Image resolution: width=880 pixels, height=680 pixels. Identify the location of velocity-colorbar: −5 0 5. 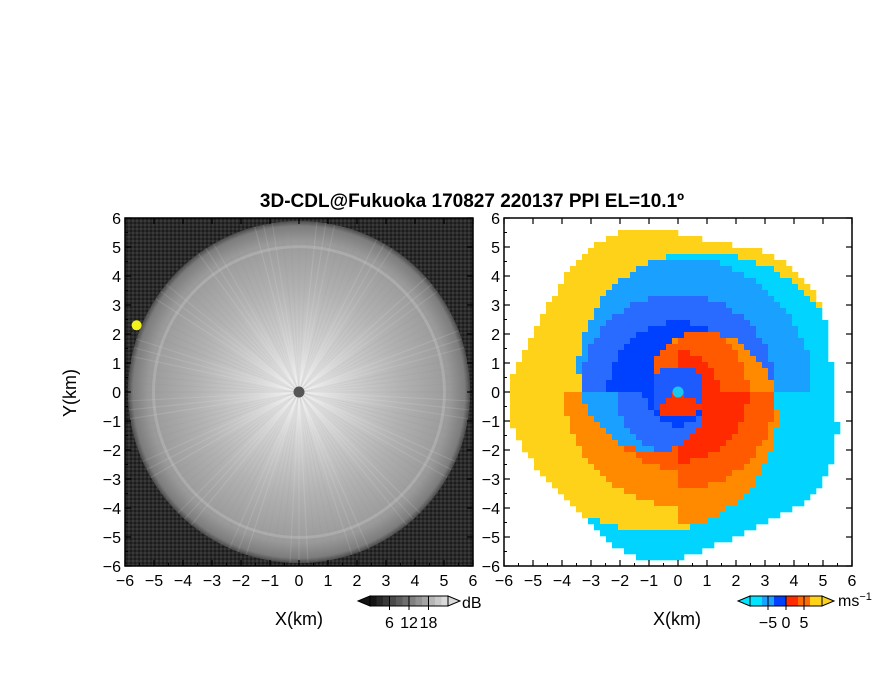
(786, 613).